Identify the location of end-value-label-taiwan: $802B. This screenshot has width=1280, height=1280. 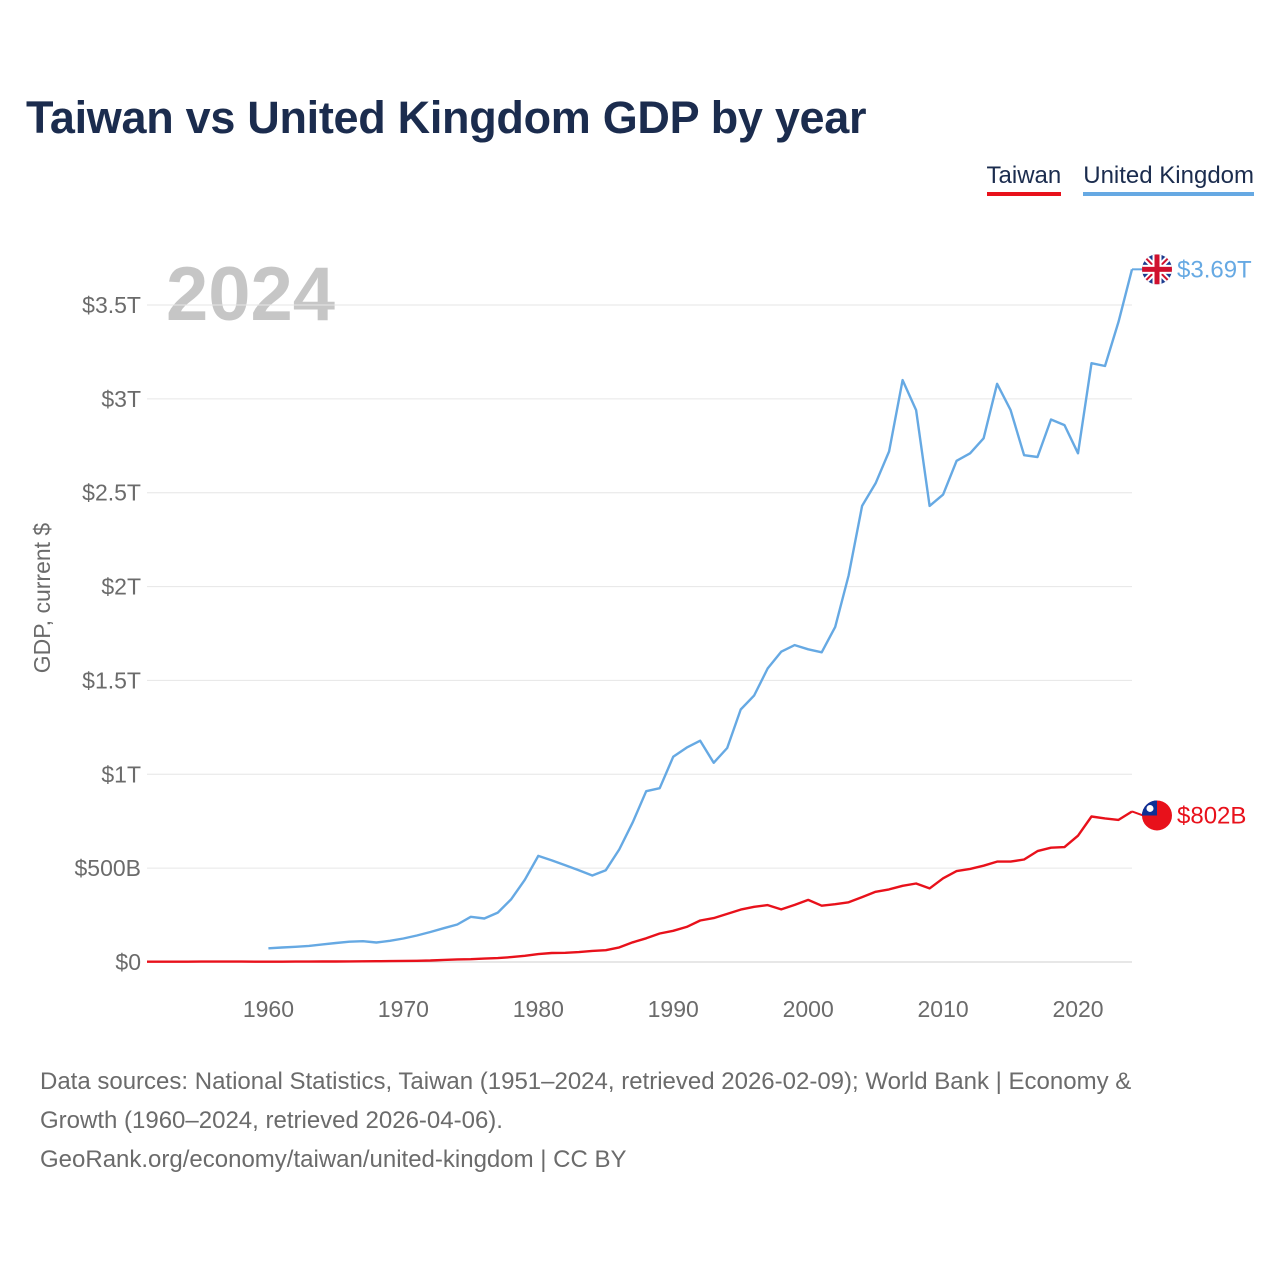
(1211, 815).